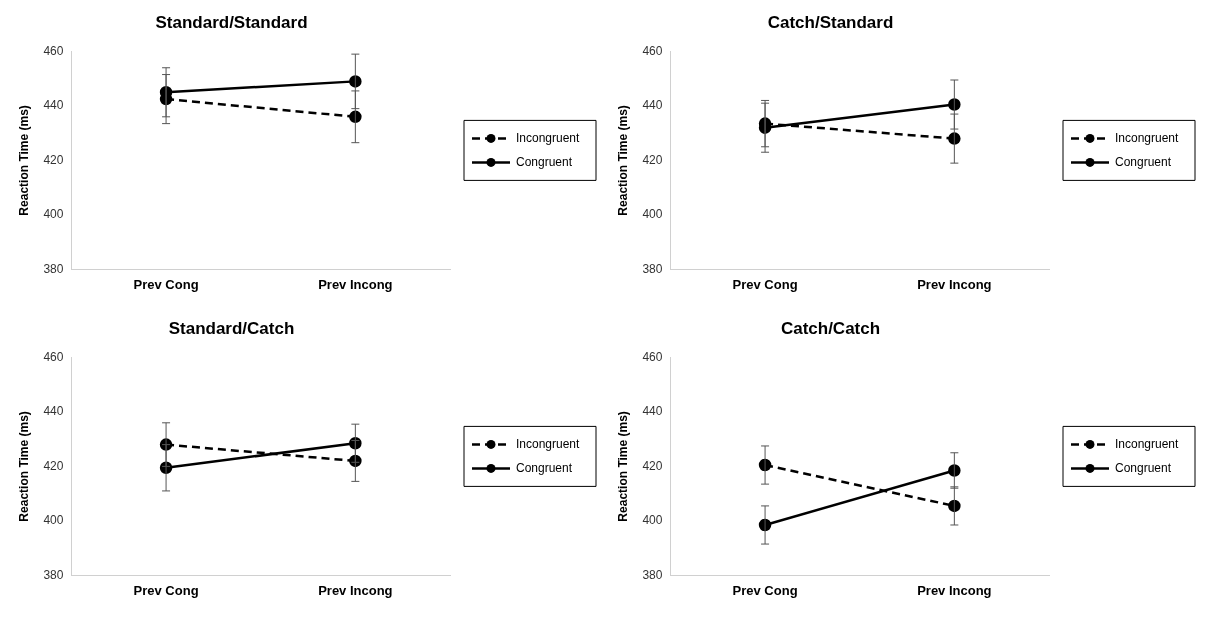 The width and height of the screenshot is (1207, 618). Describe the element at coordinates (830, 328) in the screenshot. I see `chart-title: Catch/Catch` at that location.